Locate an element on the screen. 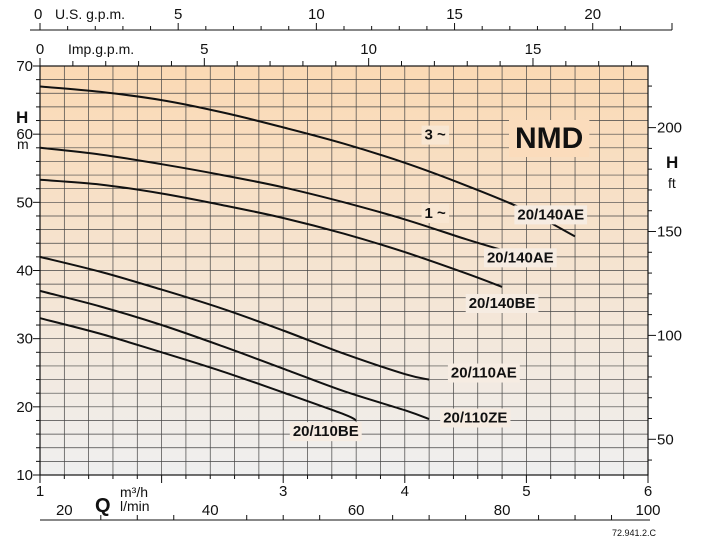  curve-label: 20/140BE is located at coordinates (502, 303).